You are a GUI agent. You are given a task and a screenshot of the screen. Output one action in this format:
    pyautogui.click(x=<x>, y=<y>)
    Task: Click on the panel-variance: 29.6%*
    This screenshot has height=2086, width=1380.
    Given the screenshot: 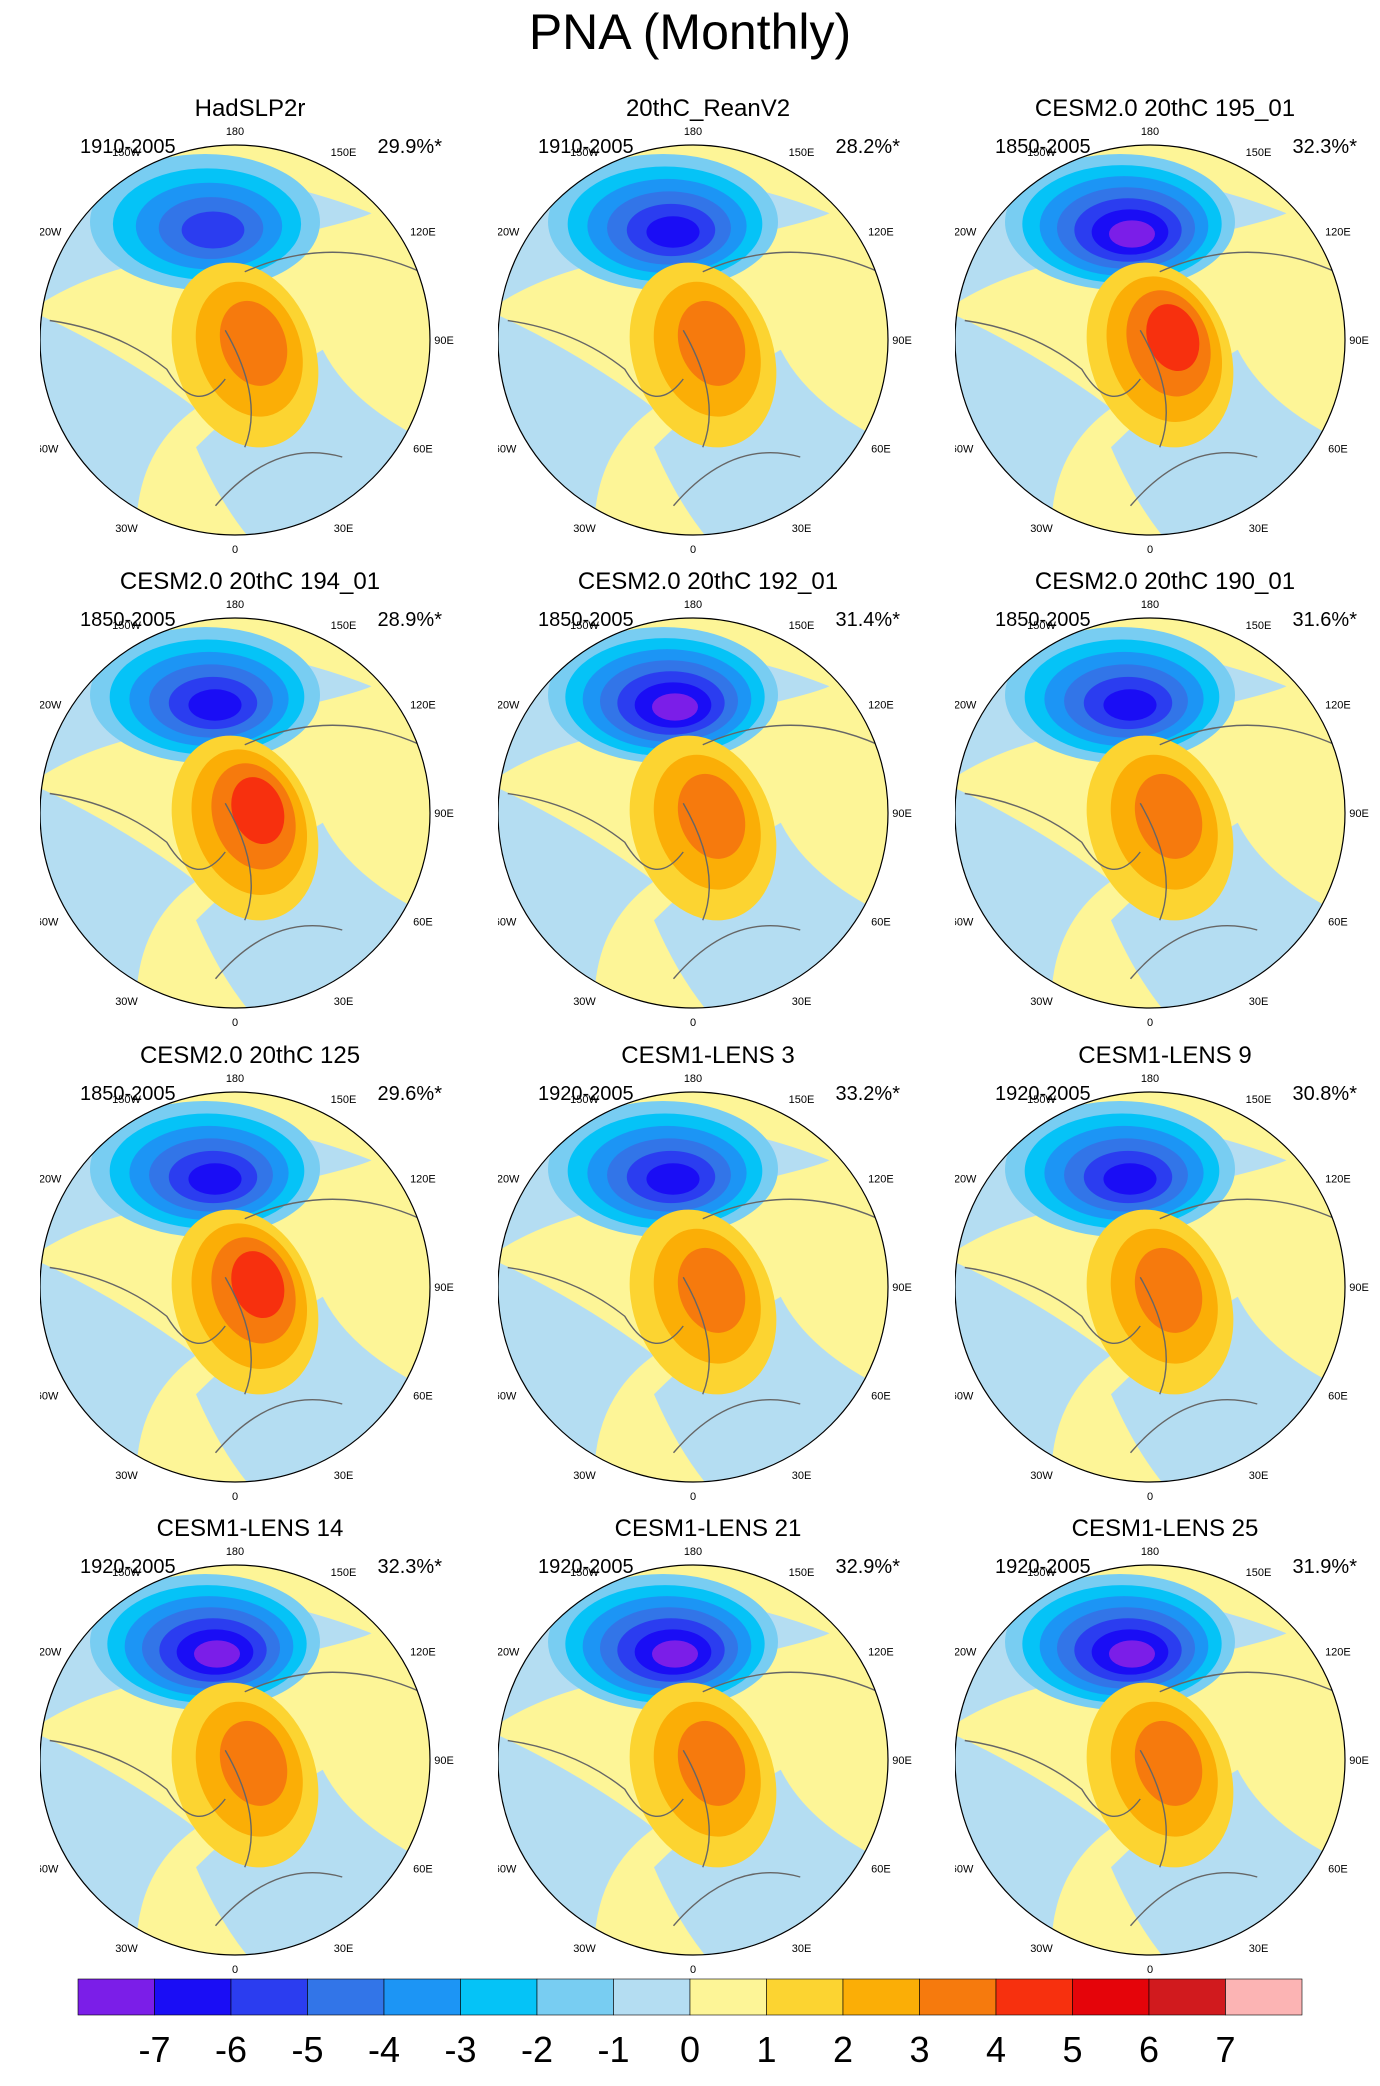 What is the action you would take?
    pyautogui.click(x=410, y=1094)
    